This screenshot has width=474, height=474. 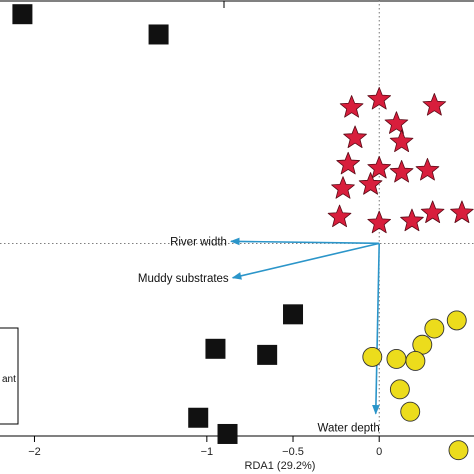 I want to click on x-axis-ticks: −2 −1 −0.5 0, so click(x=205, y=447).